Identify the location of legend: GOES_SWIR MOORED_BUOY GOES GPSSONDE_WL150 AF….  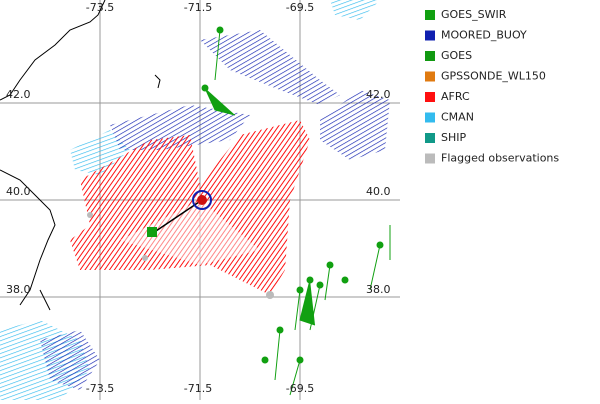
(492, 86).